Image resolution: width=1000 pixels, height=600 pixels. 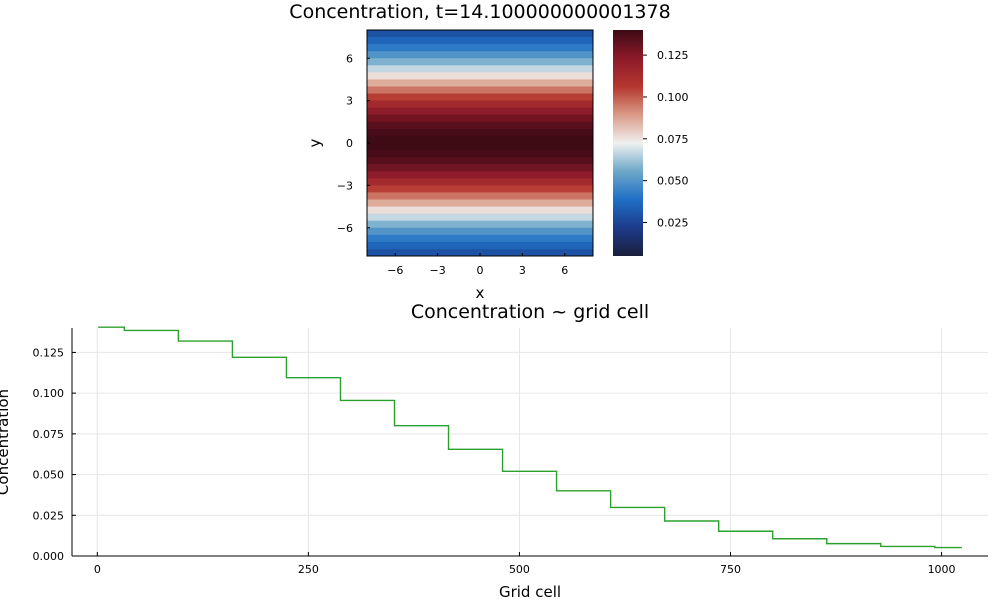 What do you see at coordinates (345, 228) in the screenshot?
I see `heatmap-y-tick-label: −6` at bounding box center [345, 228].